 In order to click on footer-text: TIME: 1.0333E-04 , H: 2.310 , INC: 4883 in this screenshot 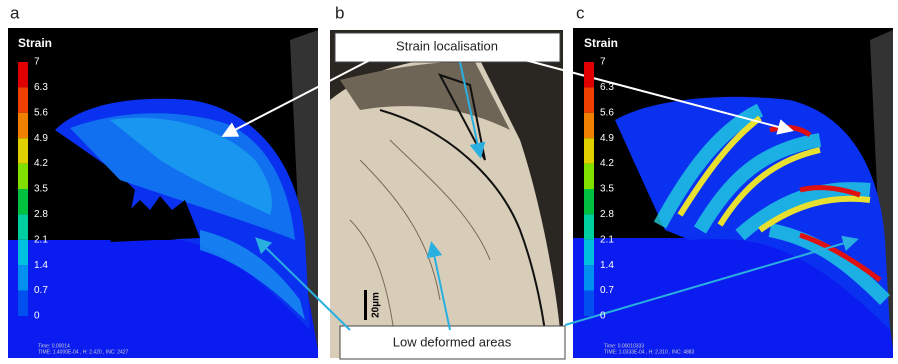, I will do `click(649, 352)`.